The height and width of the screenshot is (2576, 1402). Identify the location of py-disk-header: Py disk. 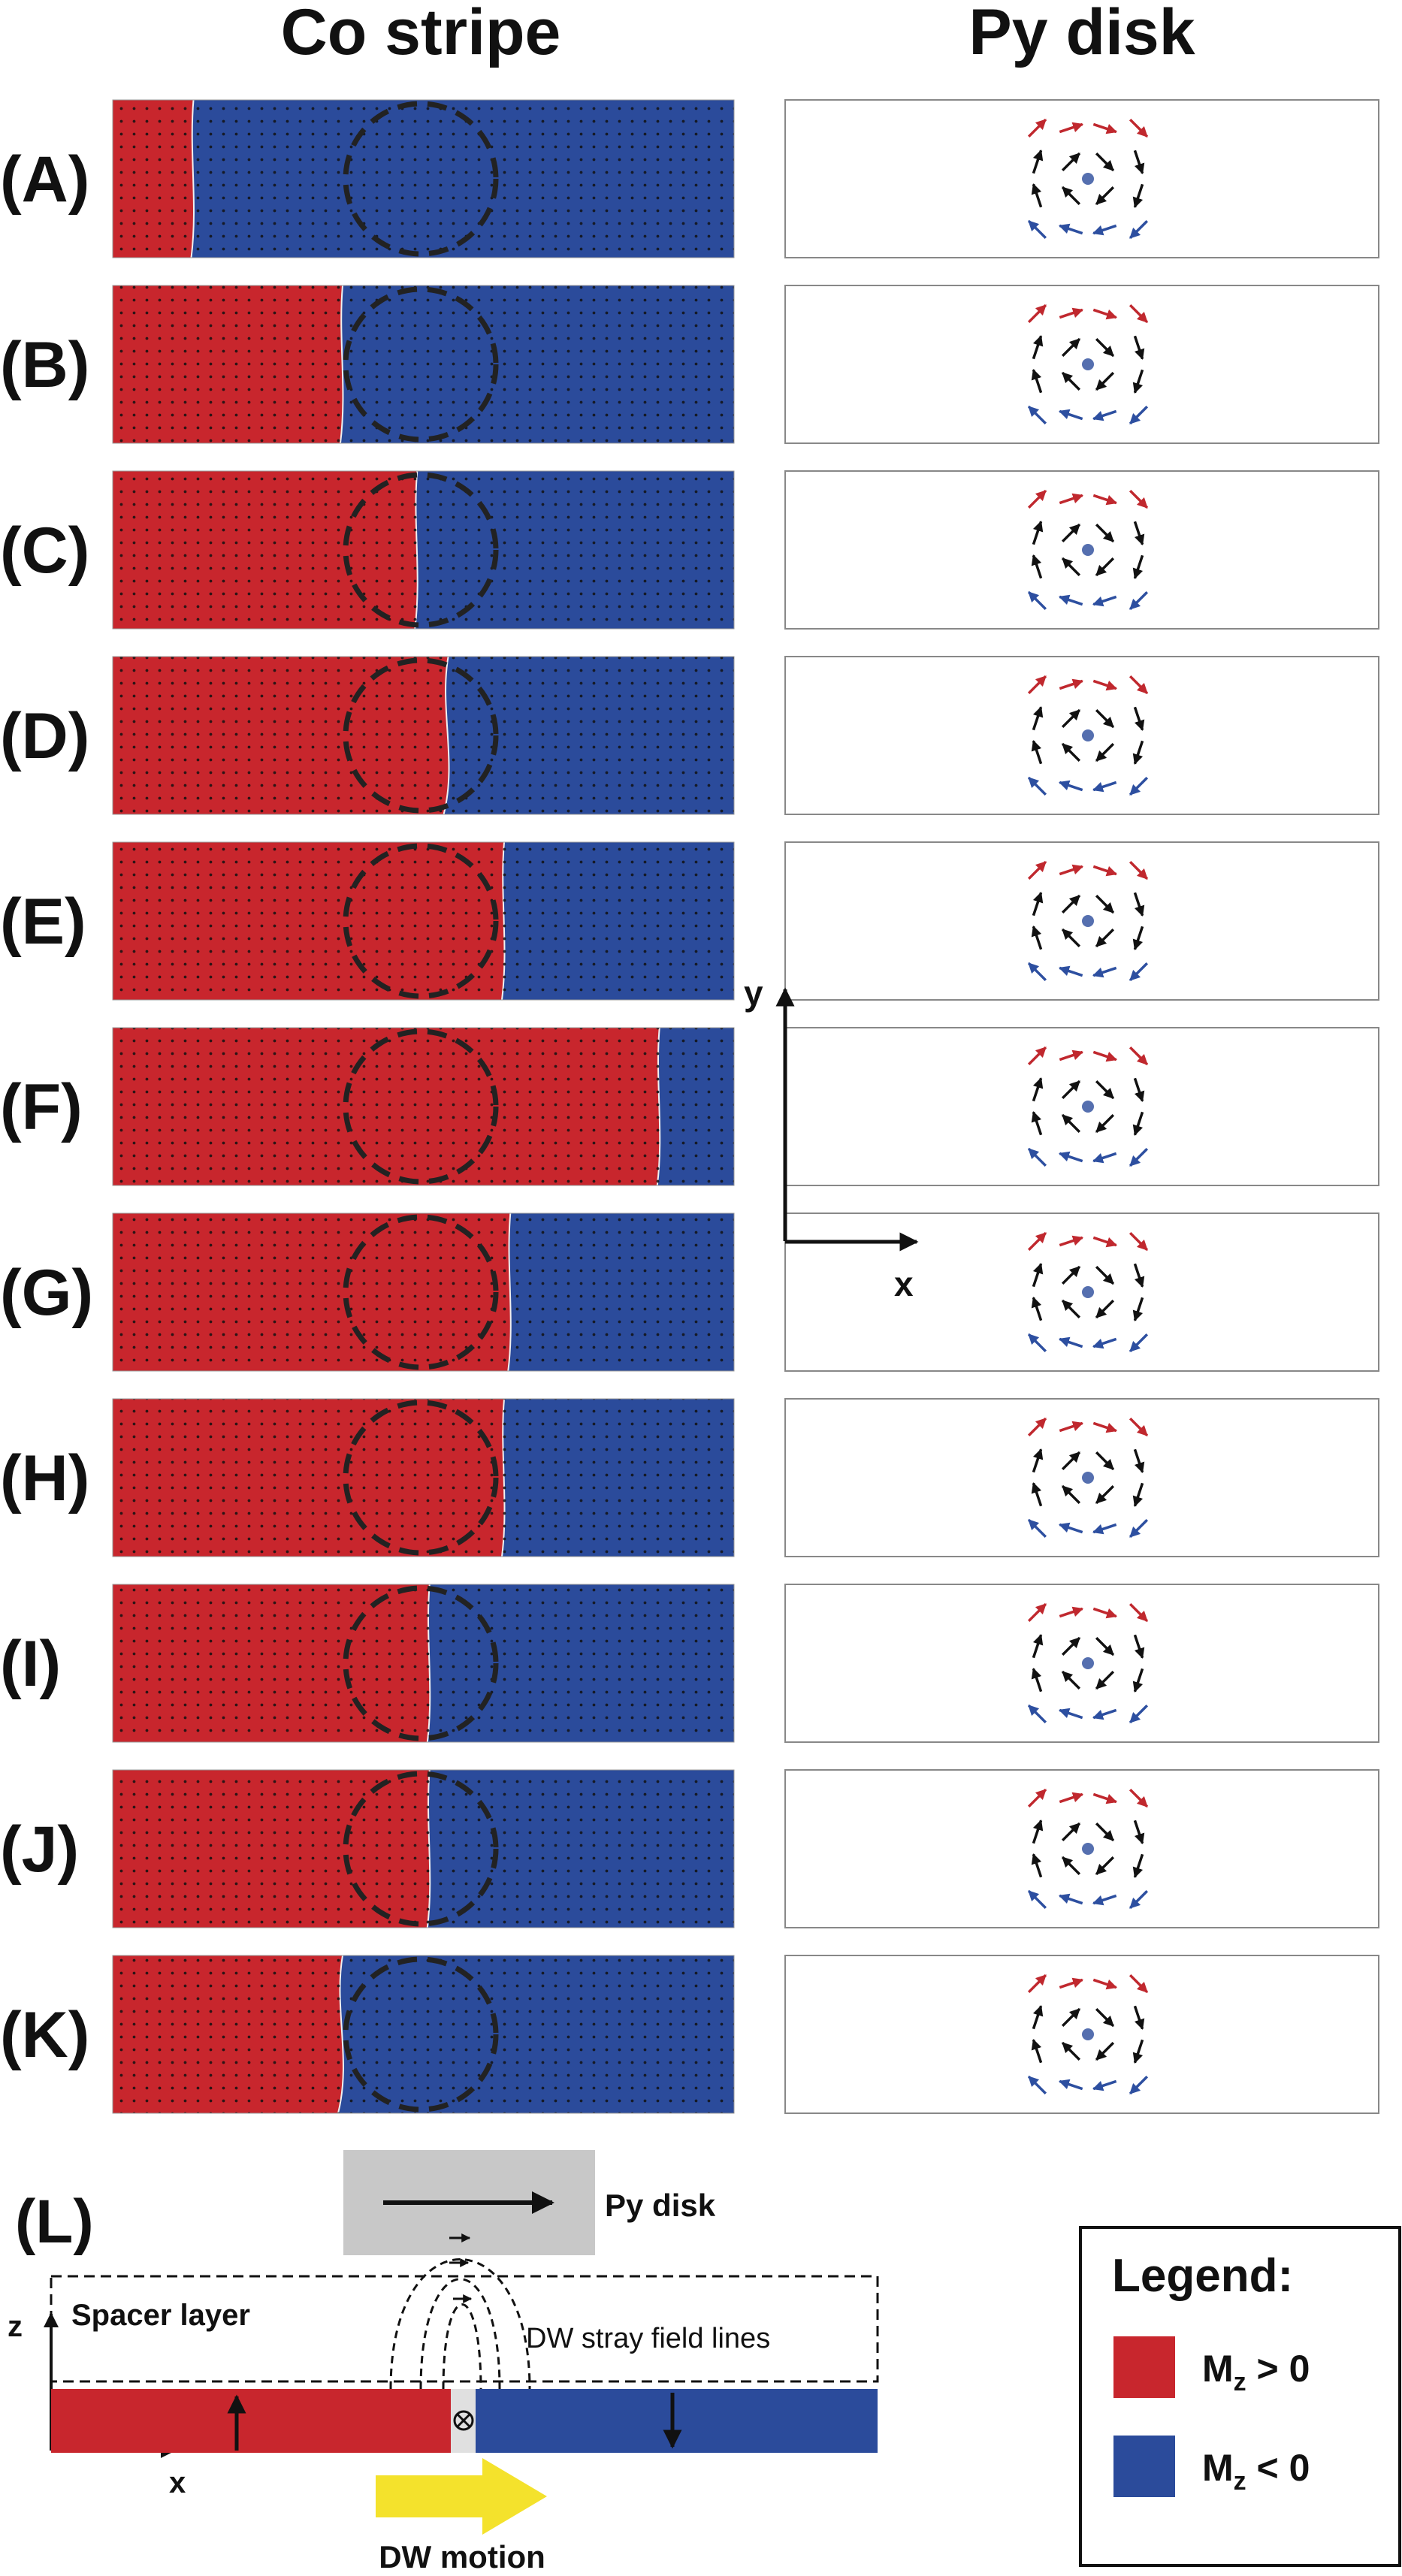
(1081, 34).